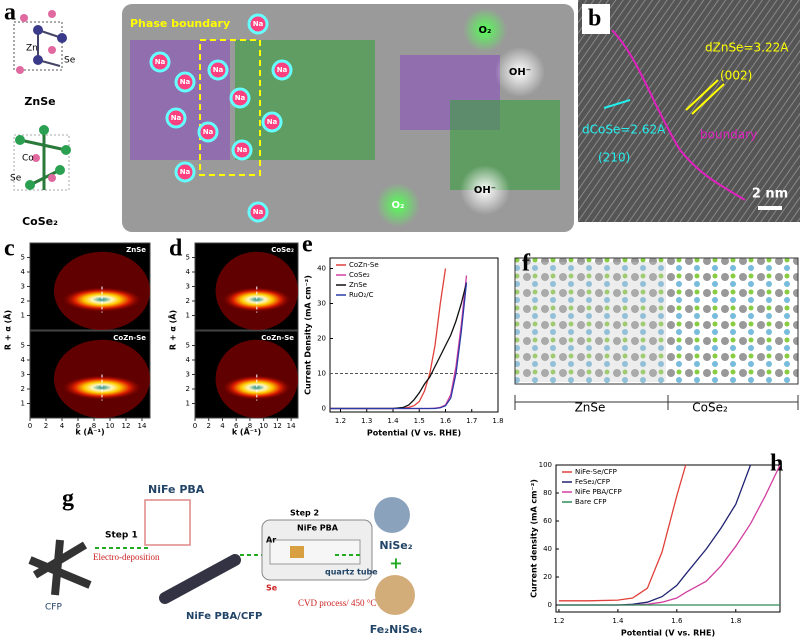  Describe the element at coordinates (282, 250) in the screenshot. I see `wavelet-label: CoSe₂` at that location.